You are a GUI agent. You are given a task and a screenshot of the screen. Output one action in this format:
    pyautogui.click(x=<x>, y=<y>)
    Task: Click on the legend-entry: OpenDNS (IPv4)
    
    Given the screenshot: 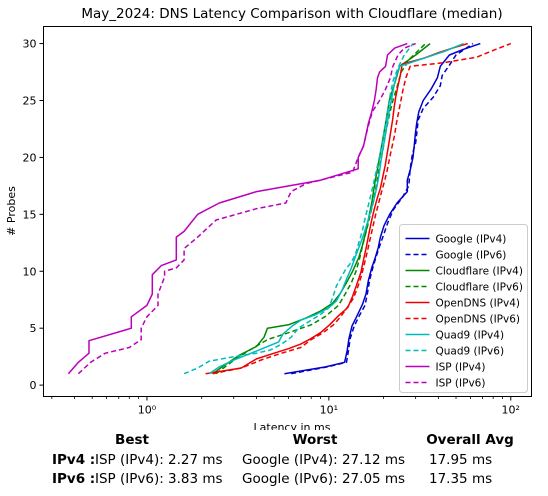 What is the action you would take?
    pyautogui.click(x=478, y=304)
    